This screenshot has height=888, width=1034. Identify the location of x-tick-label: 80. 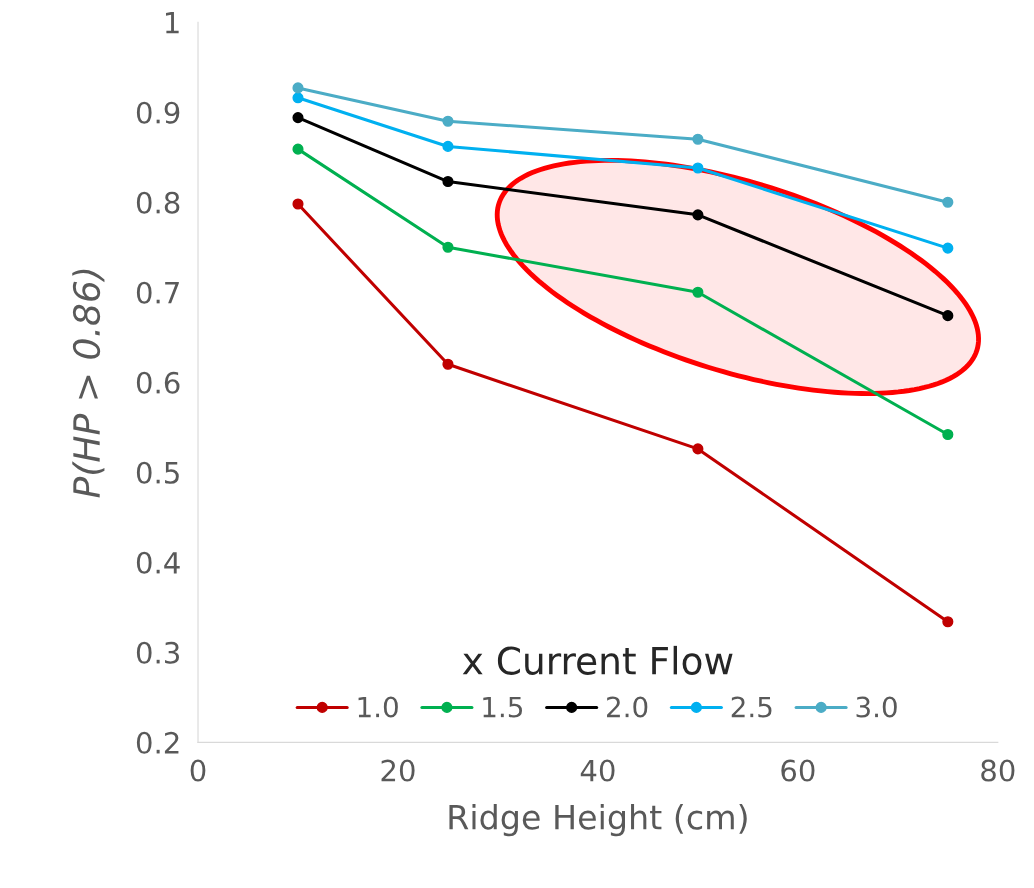
(998, 770).